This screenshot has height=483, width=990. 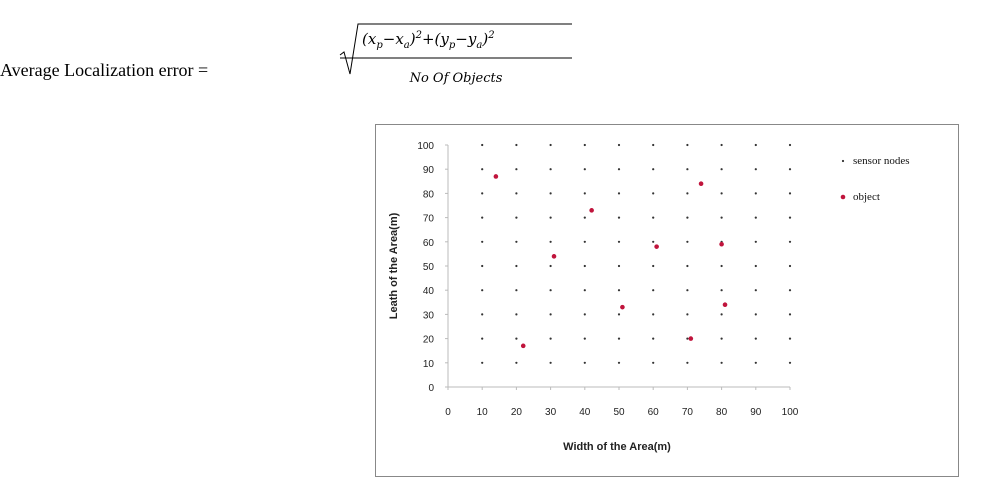 I want to click on x-tick-label: 0, so click(x=448, y=412).